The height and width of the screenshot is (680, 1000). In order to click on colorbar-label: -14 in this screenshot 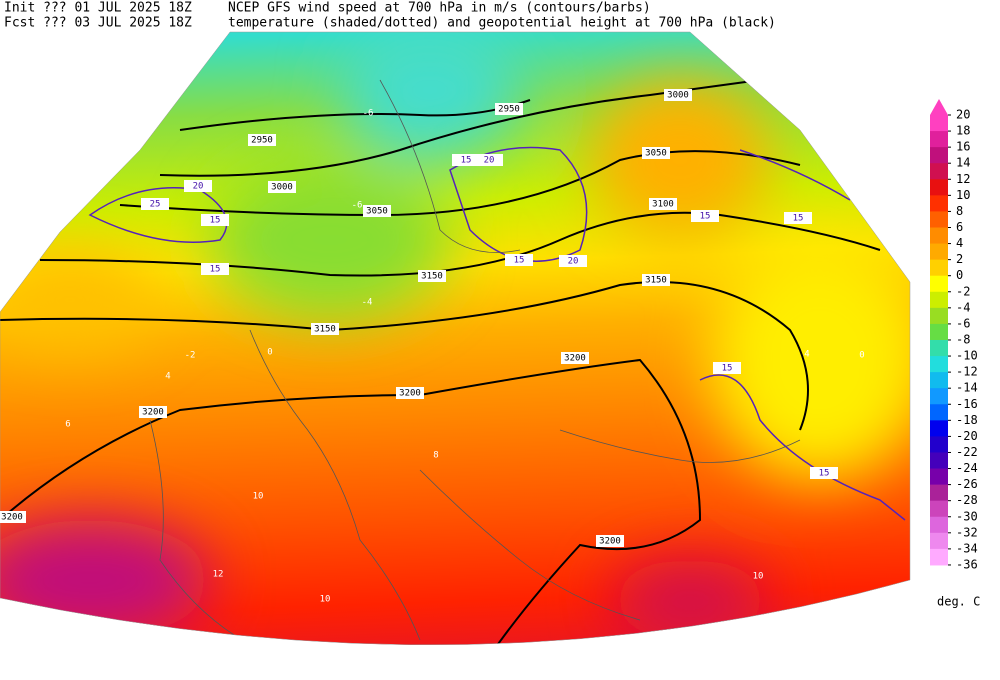, I will do `click(967, 388)`.